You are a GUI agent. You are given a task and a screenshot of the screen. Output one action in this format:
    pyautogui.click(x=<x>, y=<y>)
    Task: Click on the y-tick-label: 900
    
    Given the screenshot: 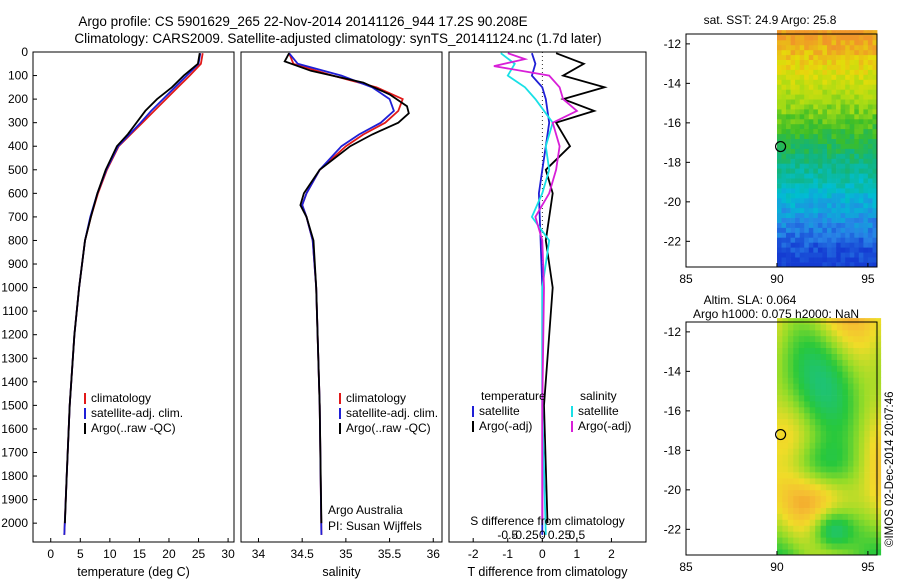 What is the action you would take?
    pyautogui.click(x=18, y=264)
    